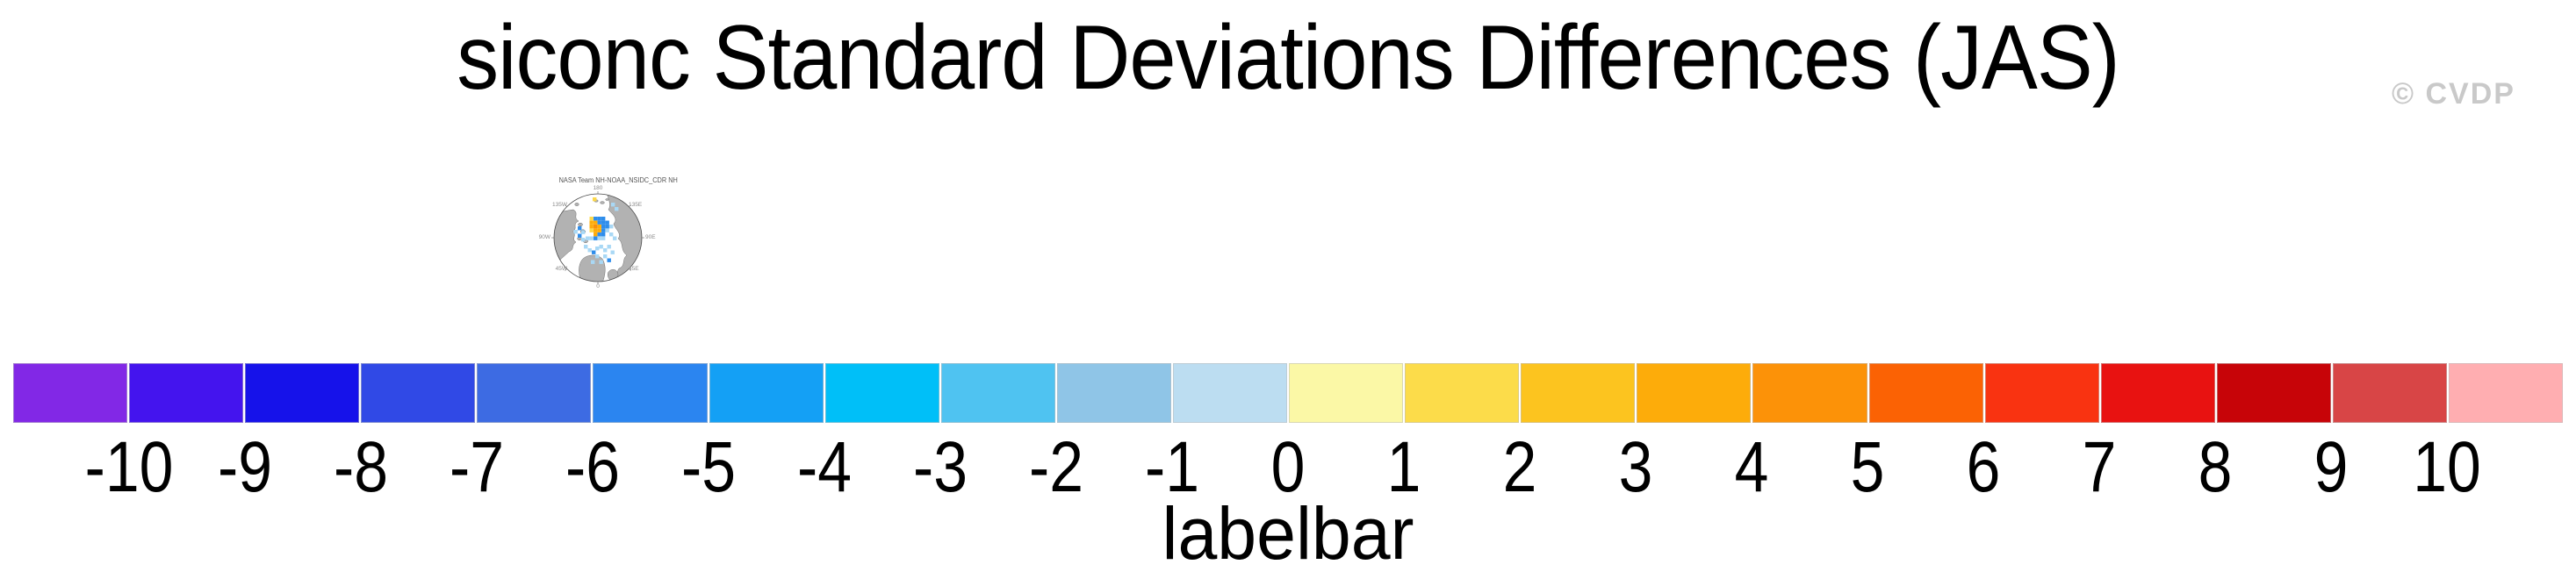  Describe the element at coordinates (2215, 467) in the screenshot. I see `colorbar-tick-label: 8` at that location.